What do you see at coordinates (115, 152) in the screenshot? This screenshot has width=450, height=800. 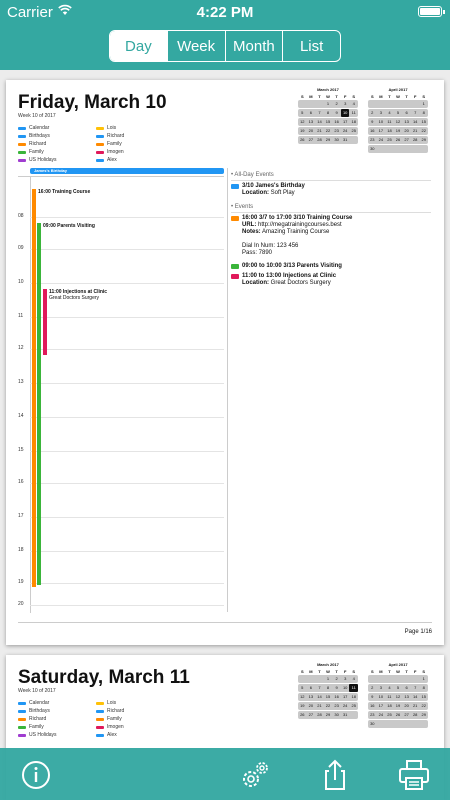 I see `legend-label: Imogen` at bounding box center [115, 152].